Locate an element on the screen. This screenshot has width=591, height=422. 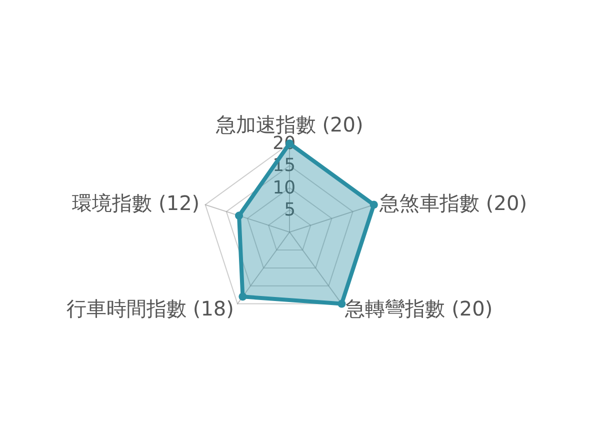
spoke-label: 環境指數 (12) is located at coordinates (136, 202).